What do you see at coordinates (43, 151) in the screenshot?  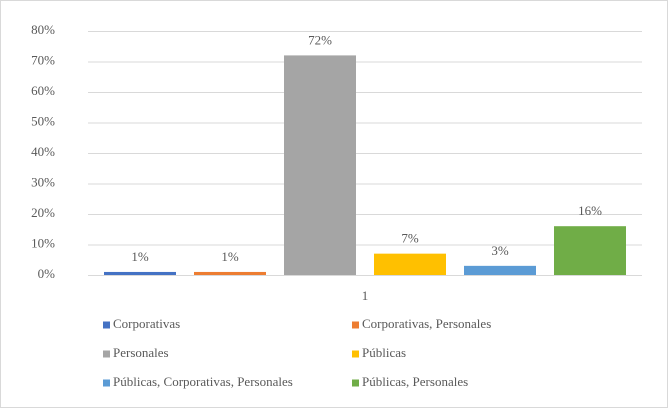 I see `y-tick-label: 40%` at bounding box center [43, 151].